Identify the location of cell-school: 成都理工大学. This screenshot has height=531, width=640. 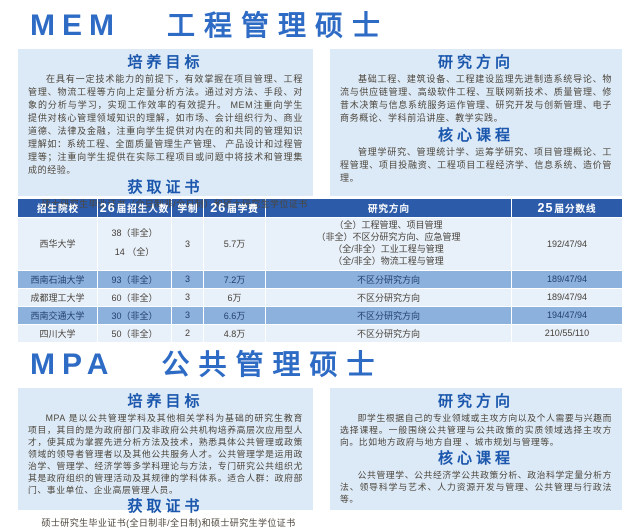
(58, 297).